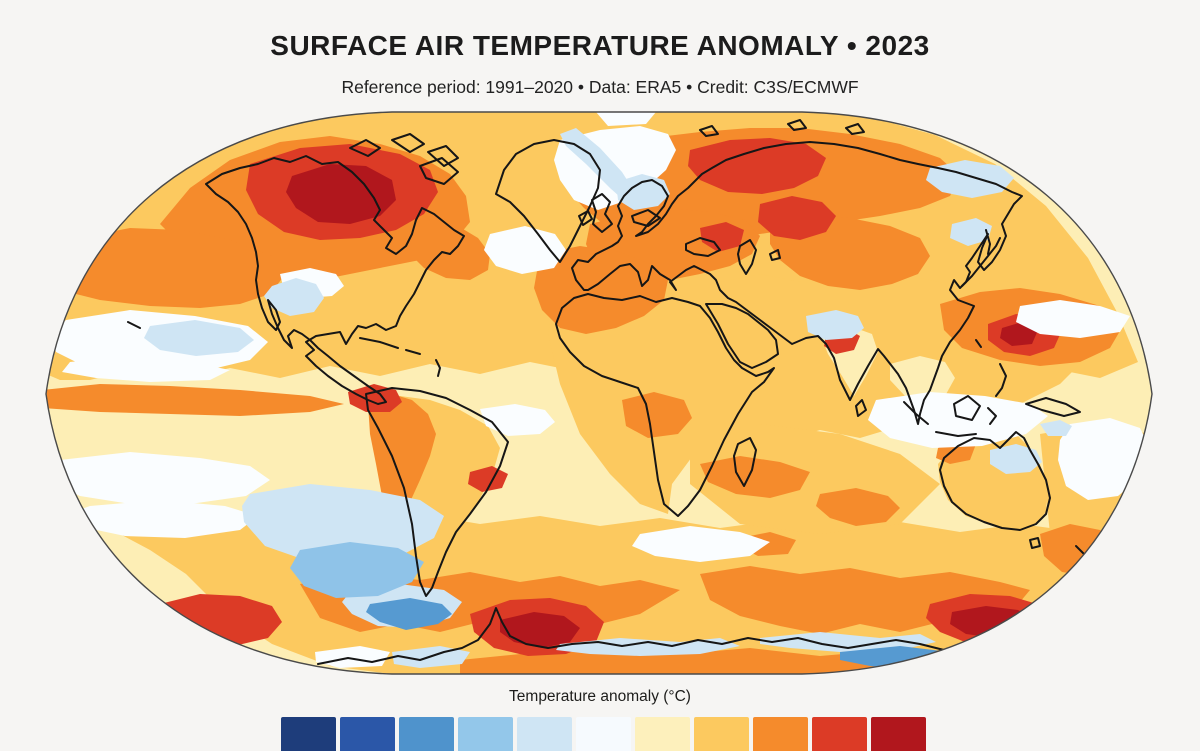  Describe the element at coordinates (600, 45) in the screenshot. I see `page-title: SURFACE AIR TEMPERATURE ANOMALY • 2023` at that location.